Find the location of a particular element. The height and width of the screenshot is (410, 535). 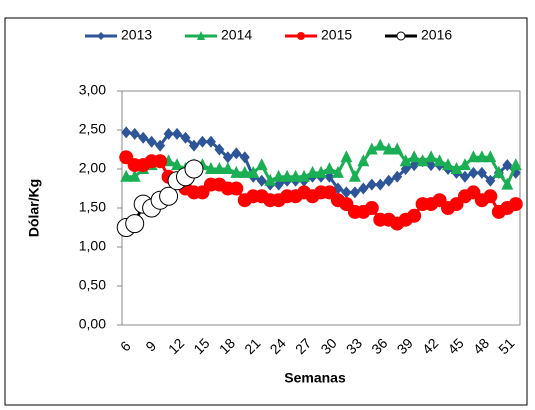

y-tick-label: 0,00 is located at coordinates (92, 324).